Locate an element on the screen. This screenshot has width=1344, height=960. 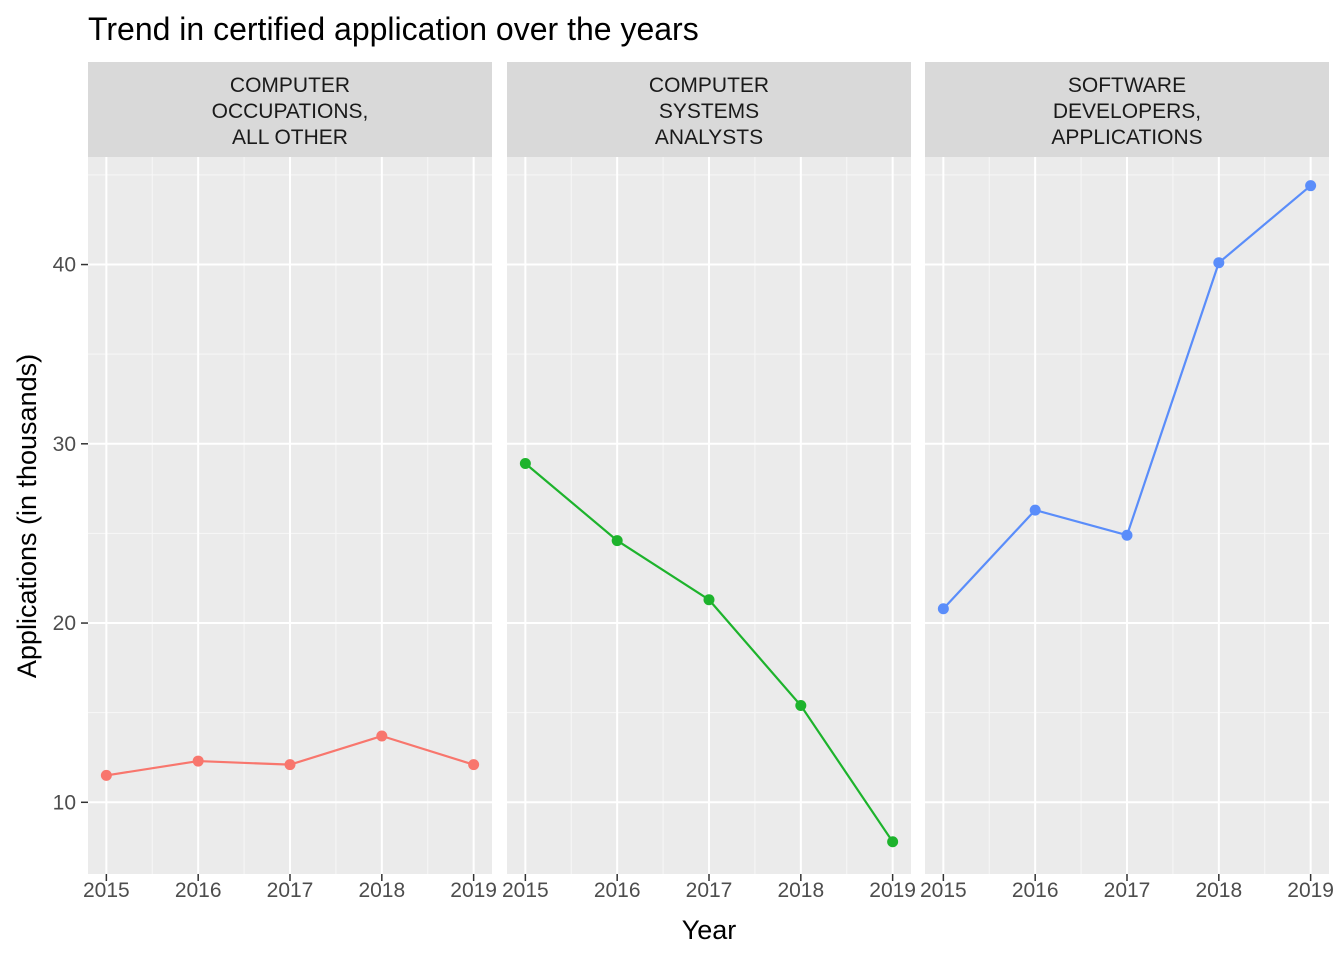
facet-strip-label: APPLICATIONS is located at coordinates (1126, 137).